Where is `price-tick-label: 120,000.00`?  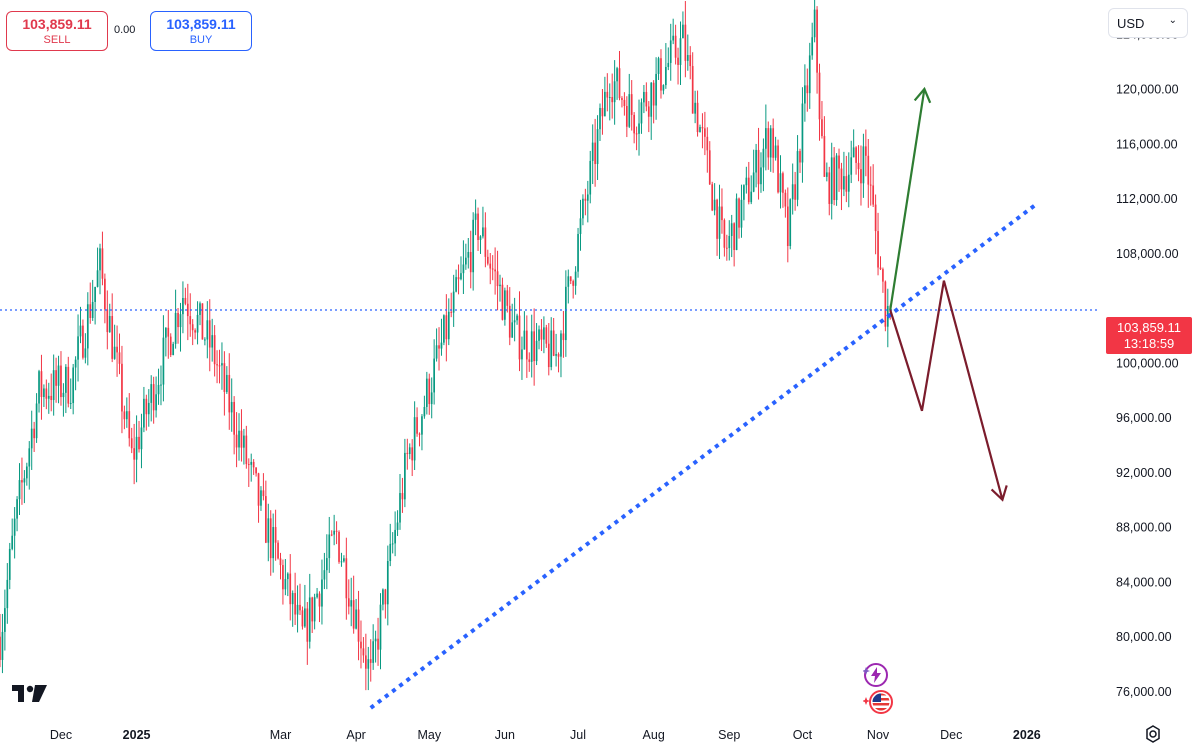
price-tick-label: 120,000.00 is located at coordinates (1147, 90).